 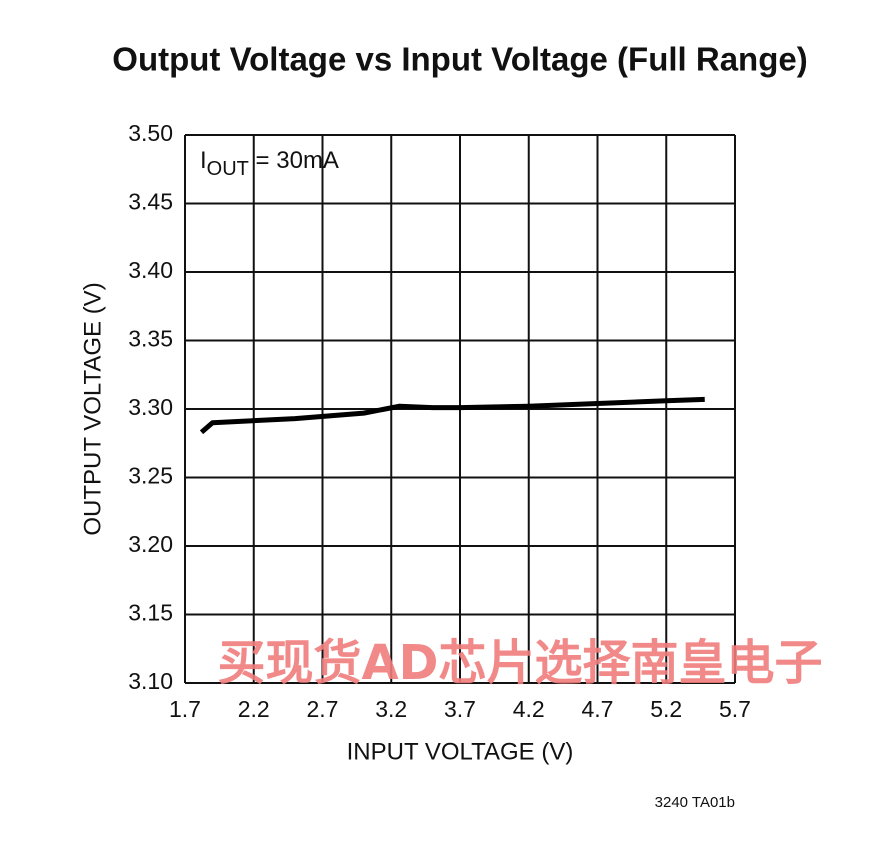 What do you see at coordinates (150, 407) in the screenshot?
I see `y-tick-label: 3.30` at bounding box center [150, 407].